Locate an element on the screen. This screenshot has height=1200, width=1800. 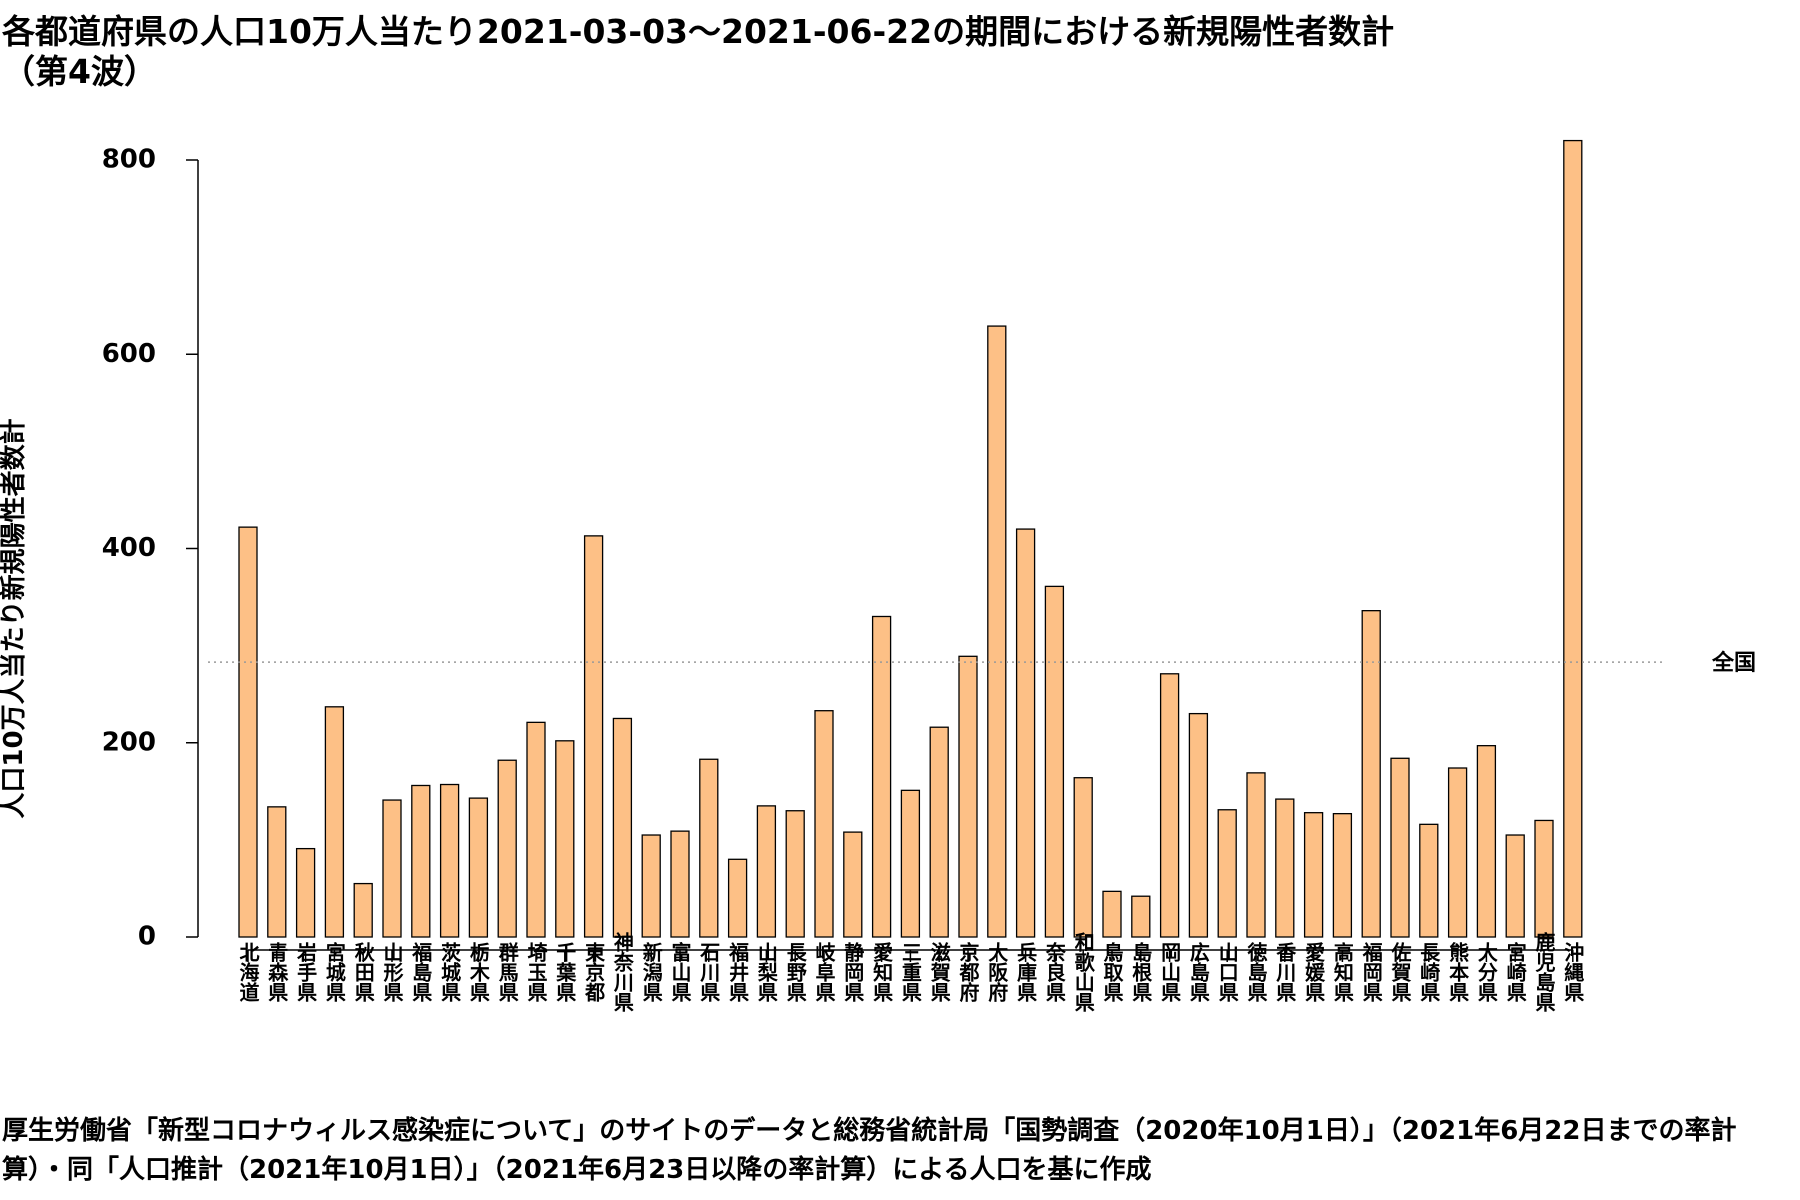
x-tick-label: 愛知県 is located at coordinates (882, 972).